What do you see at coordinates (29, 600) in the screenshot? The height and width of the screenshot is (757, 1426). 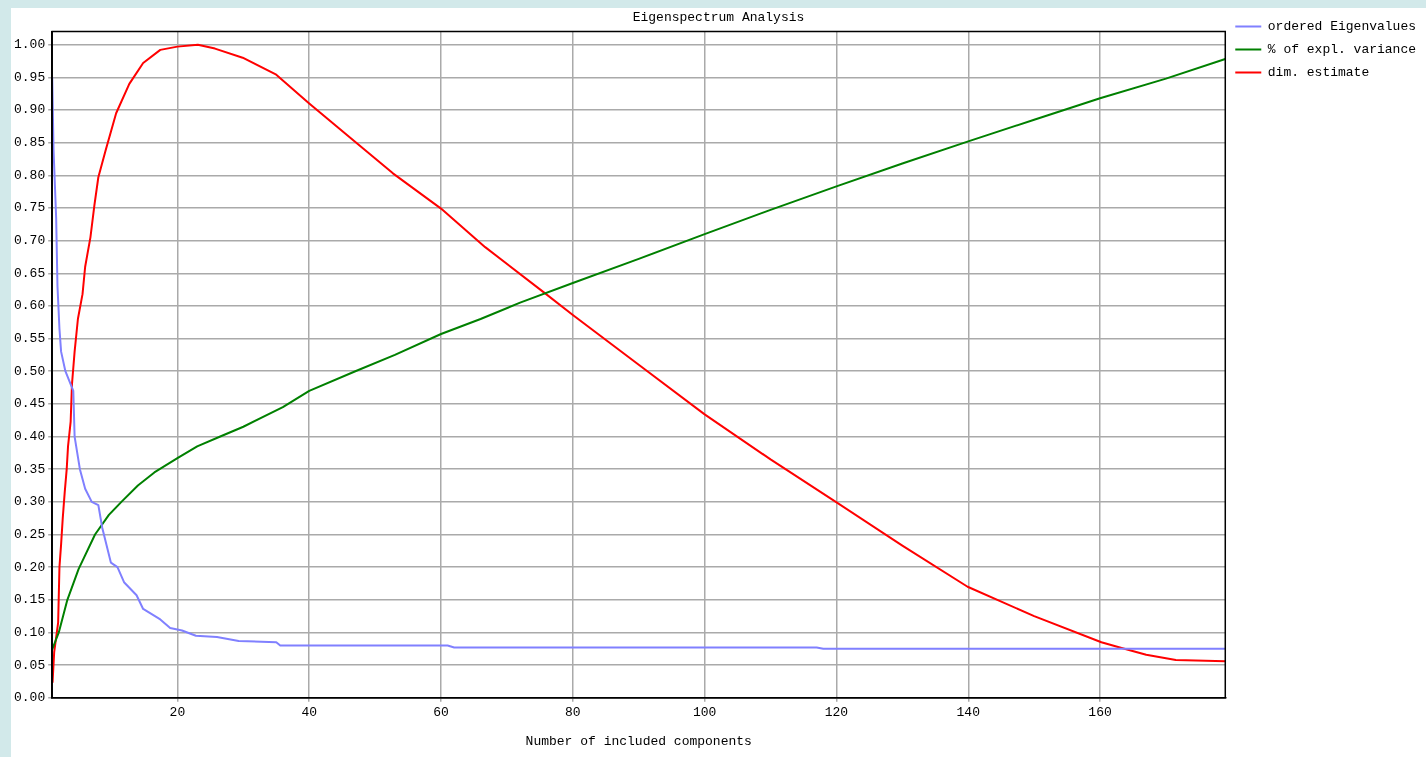 I see `y-tick-label: 0.15` at bounding box center [29, 600].